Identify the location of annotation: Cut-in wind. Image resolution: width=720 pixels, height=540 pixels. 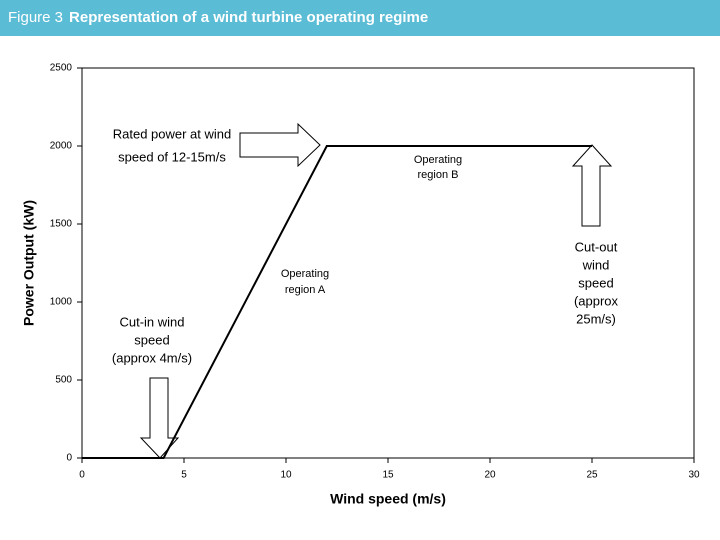
(151, 321).